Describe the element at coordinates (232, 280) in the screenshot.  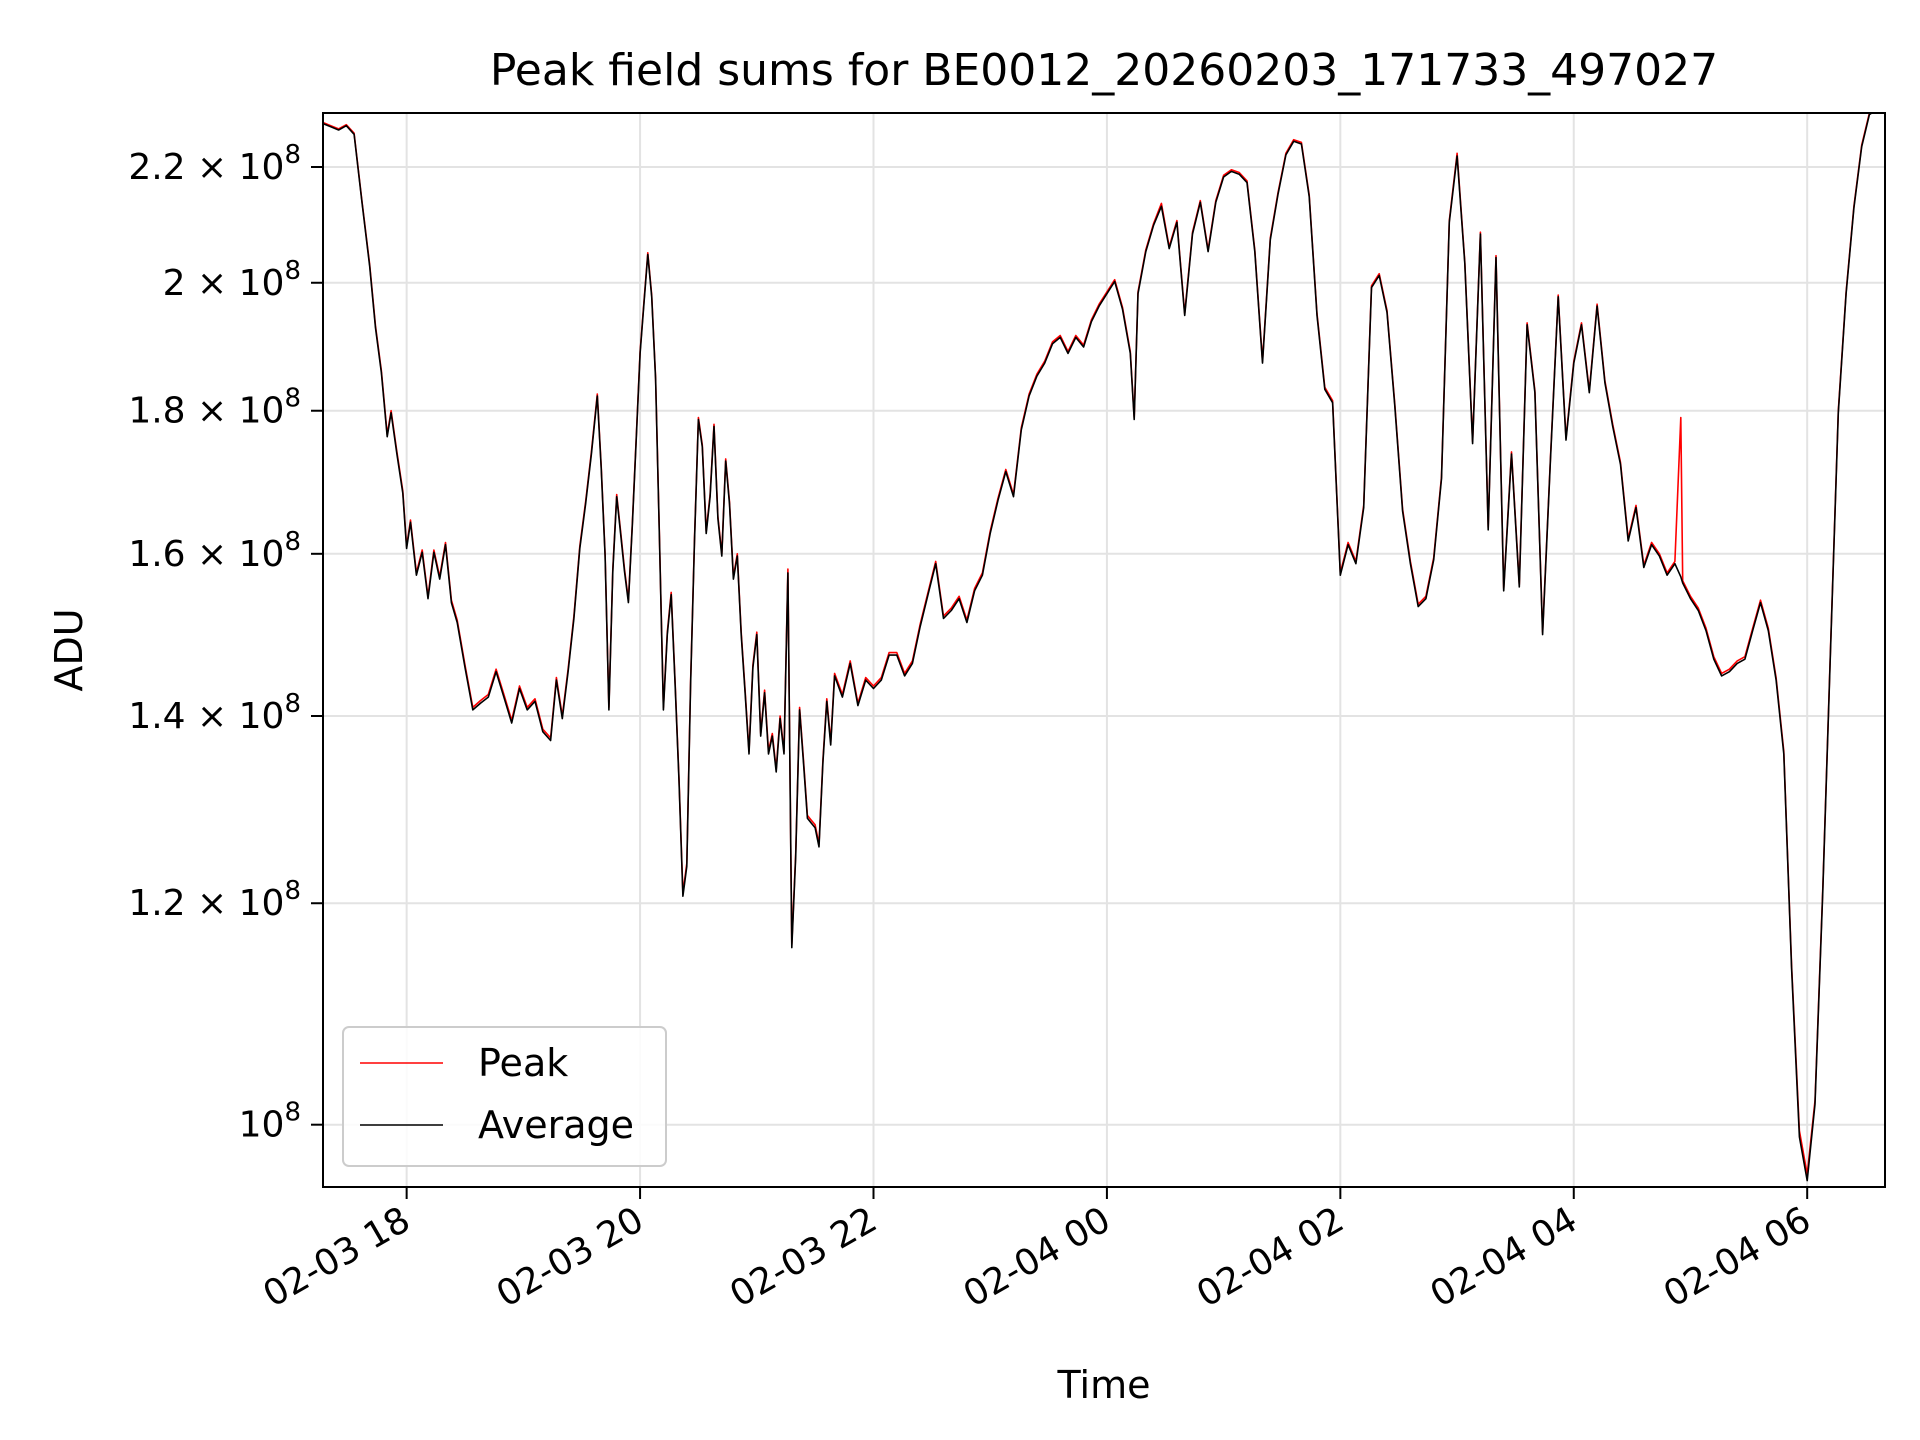
I see `y-tick-label: 2 × 108` at that location.